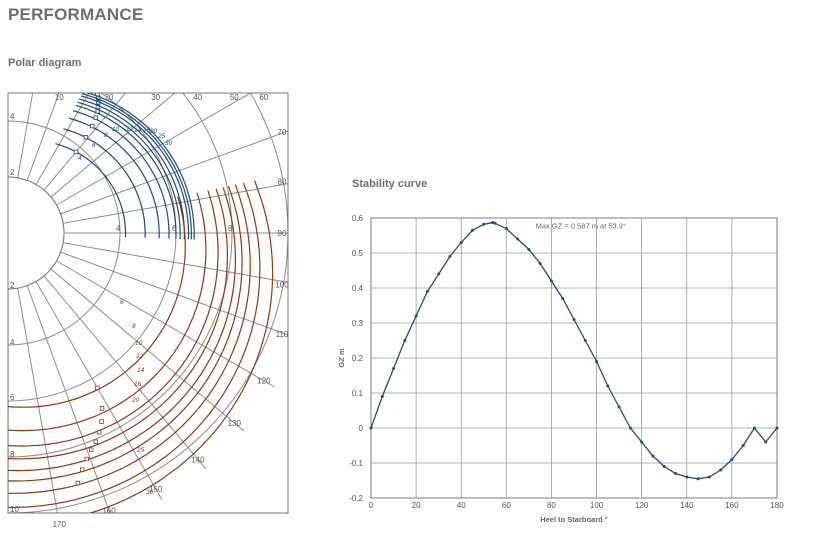  I want to click on stability-xtick-label: 0, so click(371, 505).